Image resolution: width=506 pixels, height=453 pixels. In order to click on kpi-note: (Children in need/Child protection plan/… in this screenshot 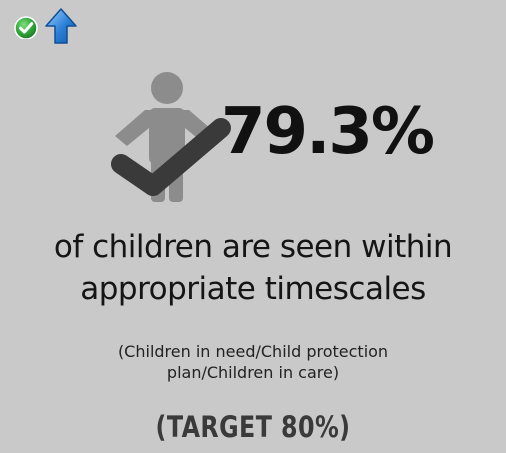, I will do `click(253, 362)`.